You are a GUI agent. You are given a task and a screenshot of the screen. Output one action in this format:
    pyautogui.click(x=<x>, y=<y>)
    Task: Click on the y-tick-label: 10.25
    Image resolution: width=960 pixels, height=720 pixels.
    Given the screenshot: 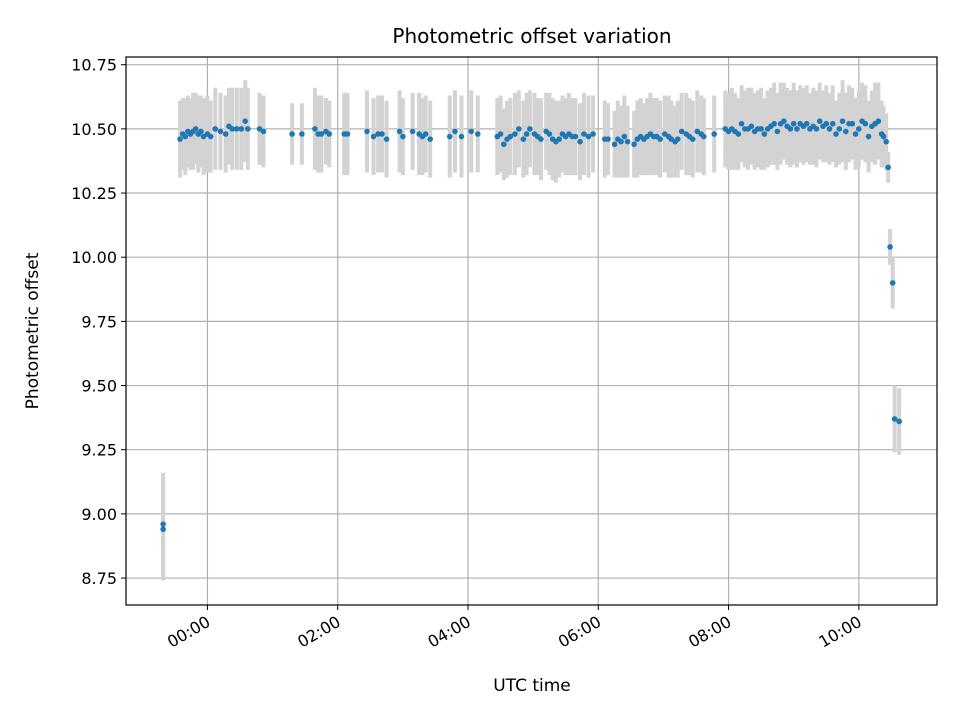 What is the action you would take?
    pyautogui.click(x=94, y=193)
    